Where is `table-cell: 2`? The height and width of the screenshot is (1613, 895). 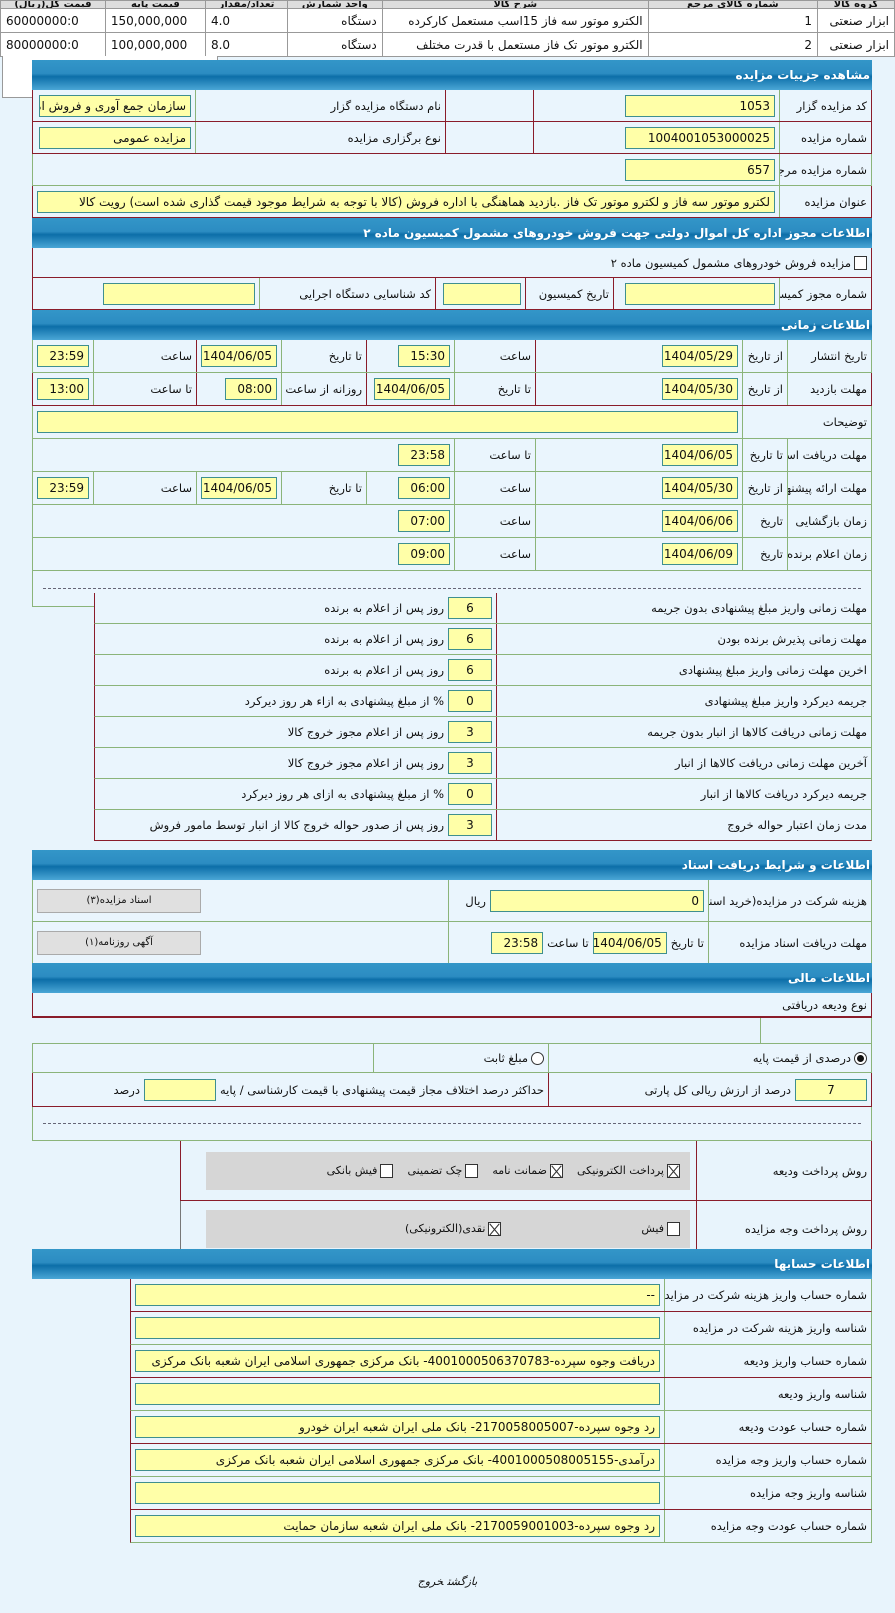
table-cell: 2 is located at coordinates (732, 44).